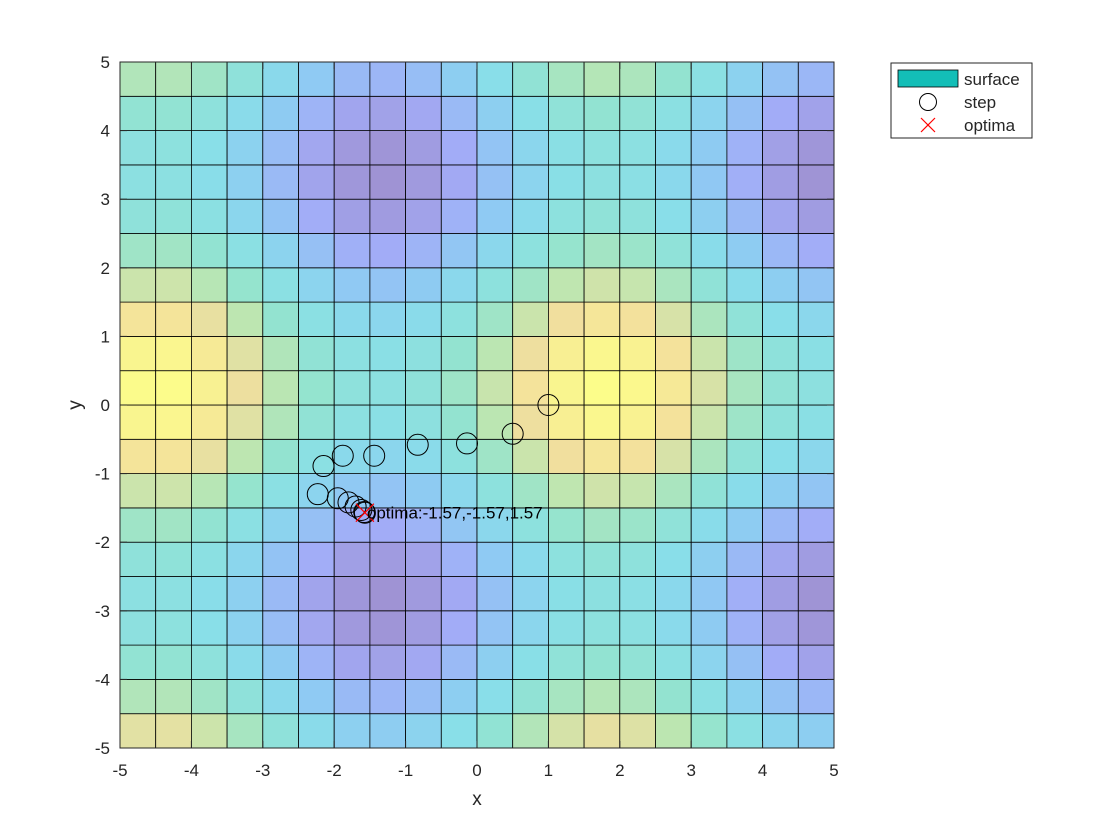 This screenshot has height=840, width=1120. Describe the element at coordinates (690, 770) in the screenshot. I see `x-tick-label: 3` at that location.